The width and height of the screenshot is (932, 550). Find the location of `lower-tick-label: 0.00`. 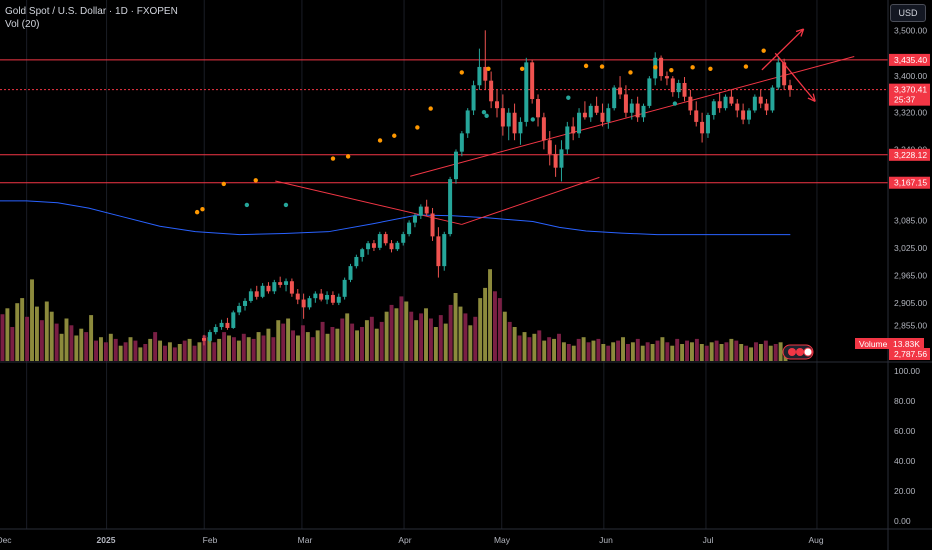

lower-tick-label: 0.00 is located at coordinates (902, 521).